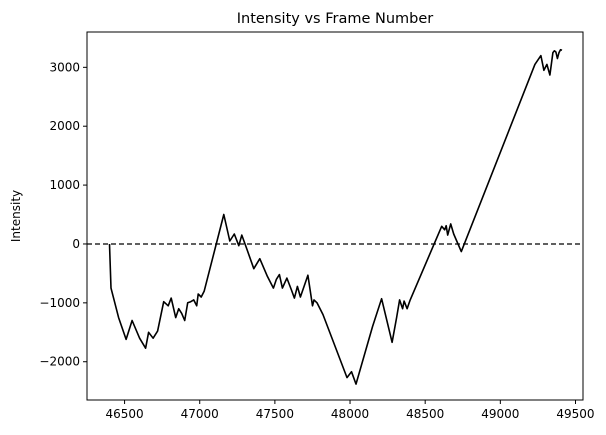  I want to click on x-tick-label: 48500, so click(425, 414).